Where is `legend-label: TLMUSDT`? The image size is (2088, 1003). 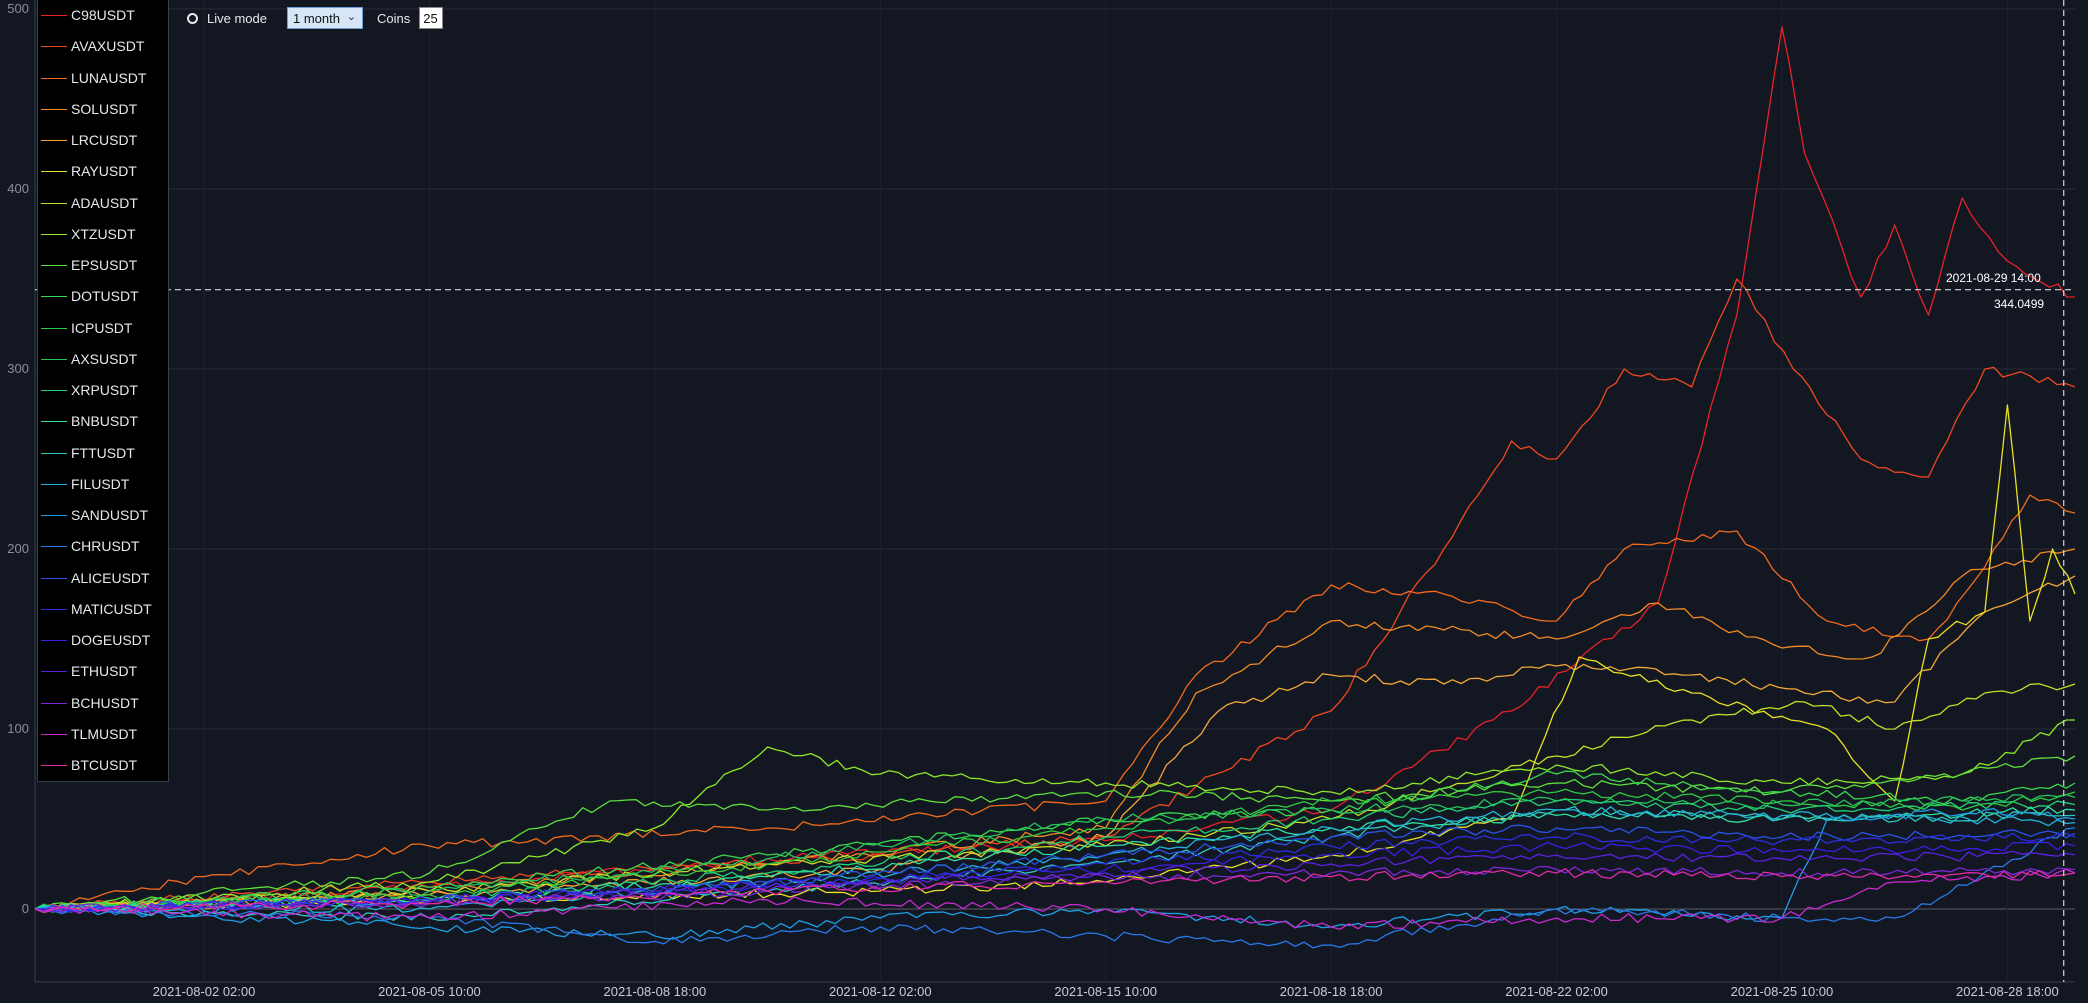 legend-label: TLMUSDT is located at coordinates (104, 733).